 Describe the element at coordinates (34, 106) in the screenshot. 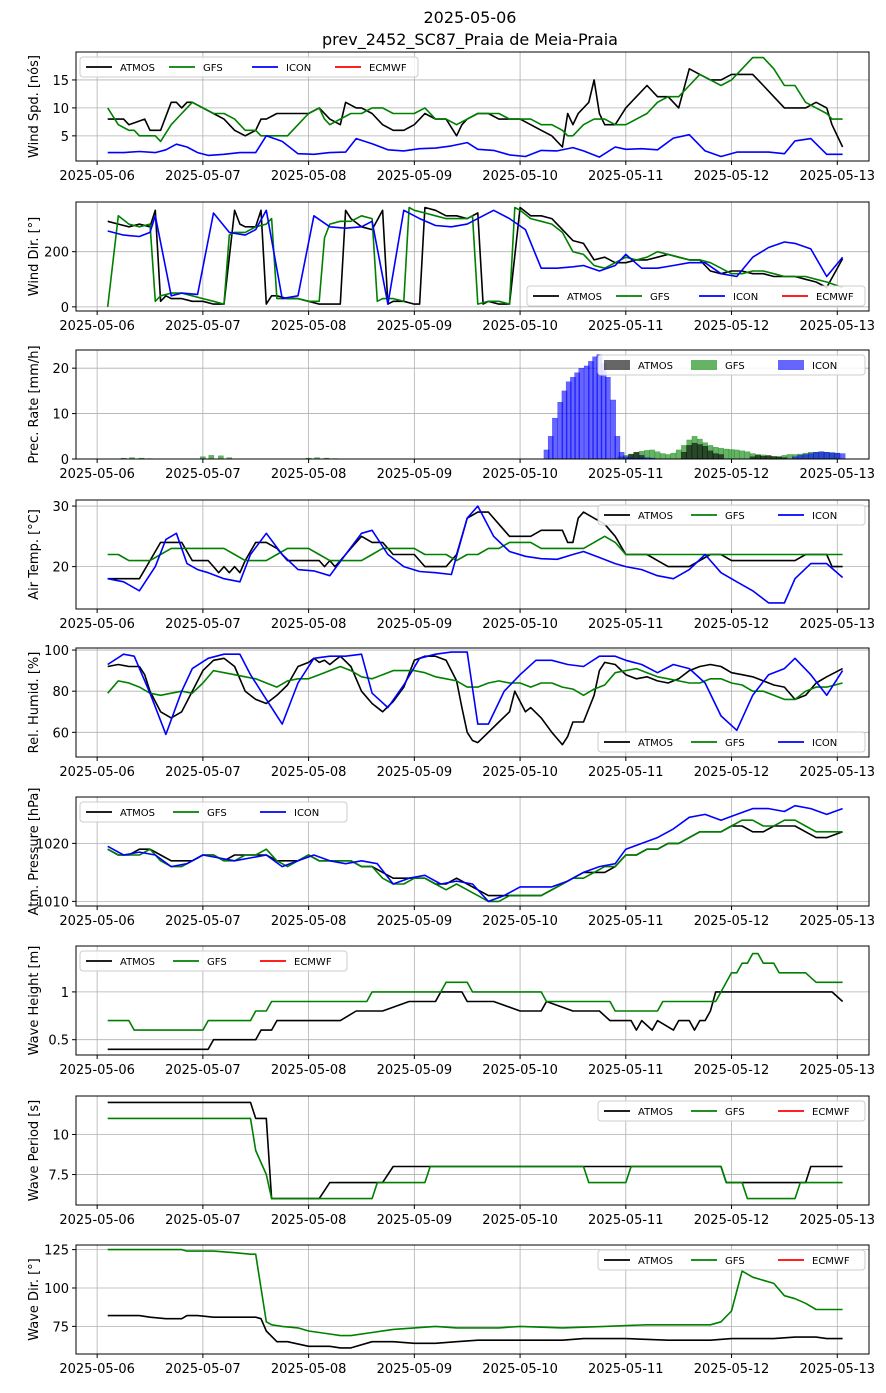

I see `y-axis-label: Wind Spd. [nós]` at that location.